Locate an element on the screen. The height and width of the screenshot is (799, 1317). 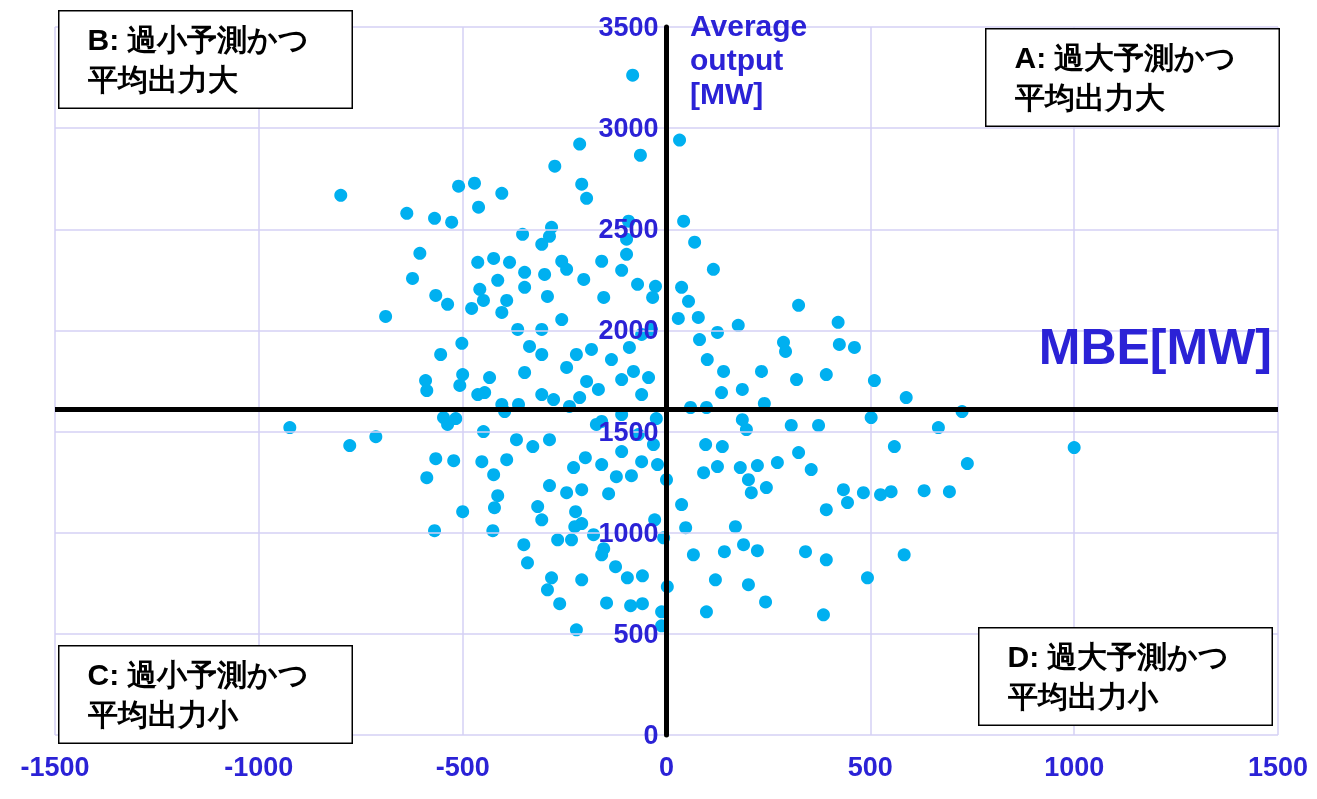
y-tick-label: 1000 is located at coordinates (628, 532).